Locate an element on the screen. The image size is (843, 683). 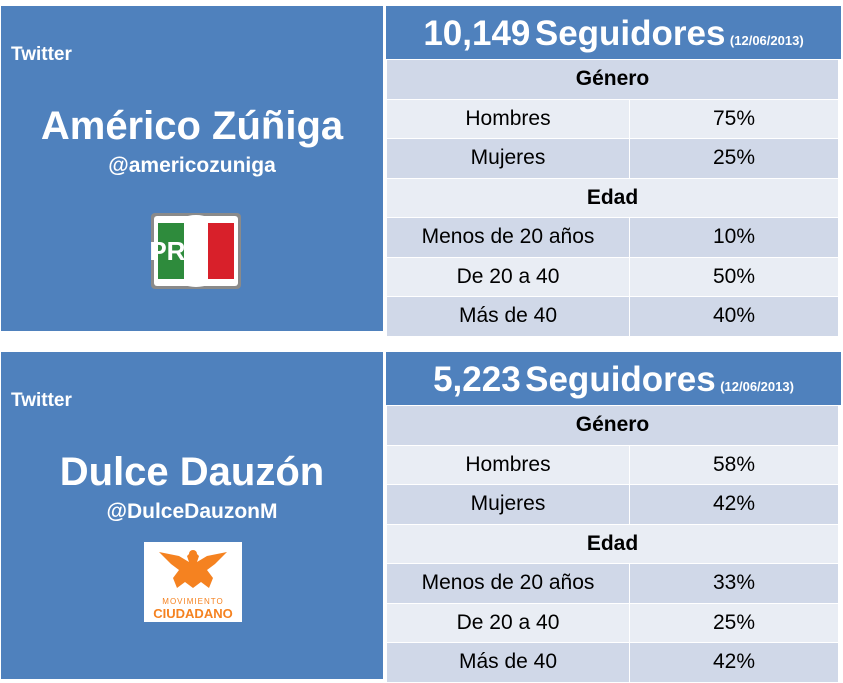
profile-name: Américo Zúñiga is located at coordinates (192, 126).